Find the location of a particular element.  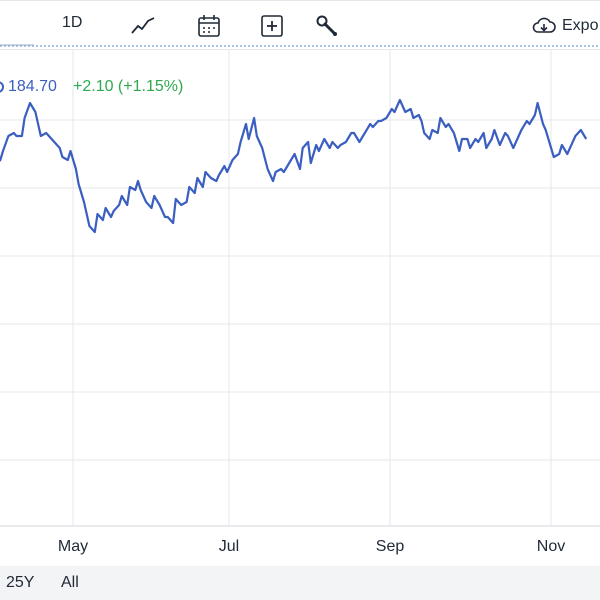

x-tick-label: Sep is located at coordinates (390, 546).